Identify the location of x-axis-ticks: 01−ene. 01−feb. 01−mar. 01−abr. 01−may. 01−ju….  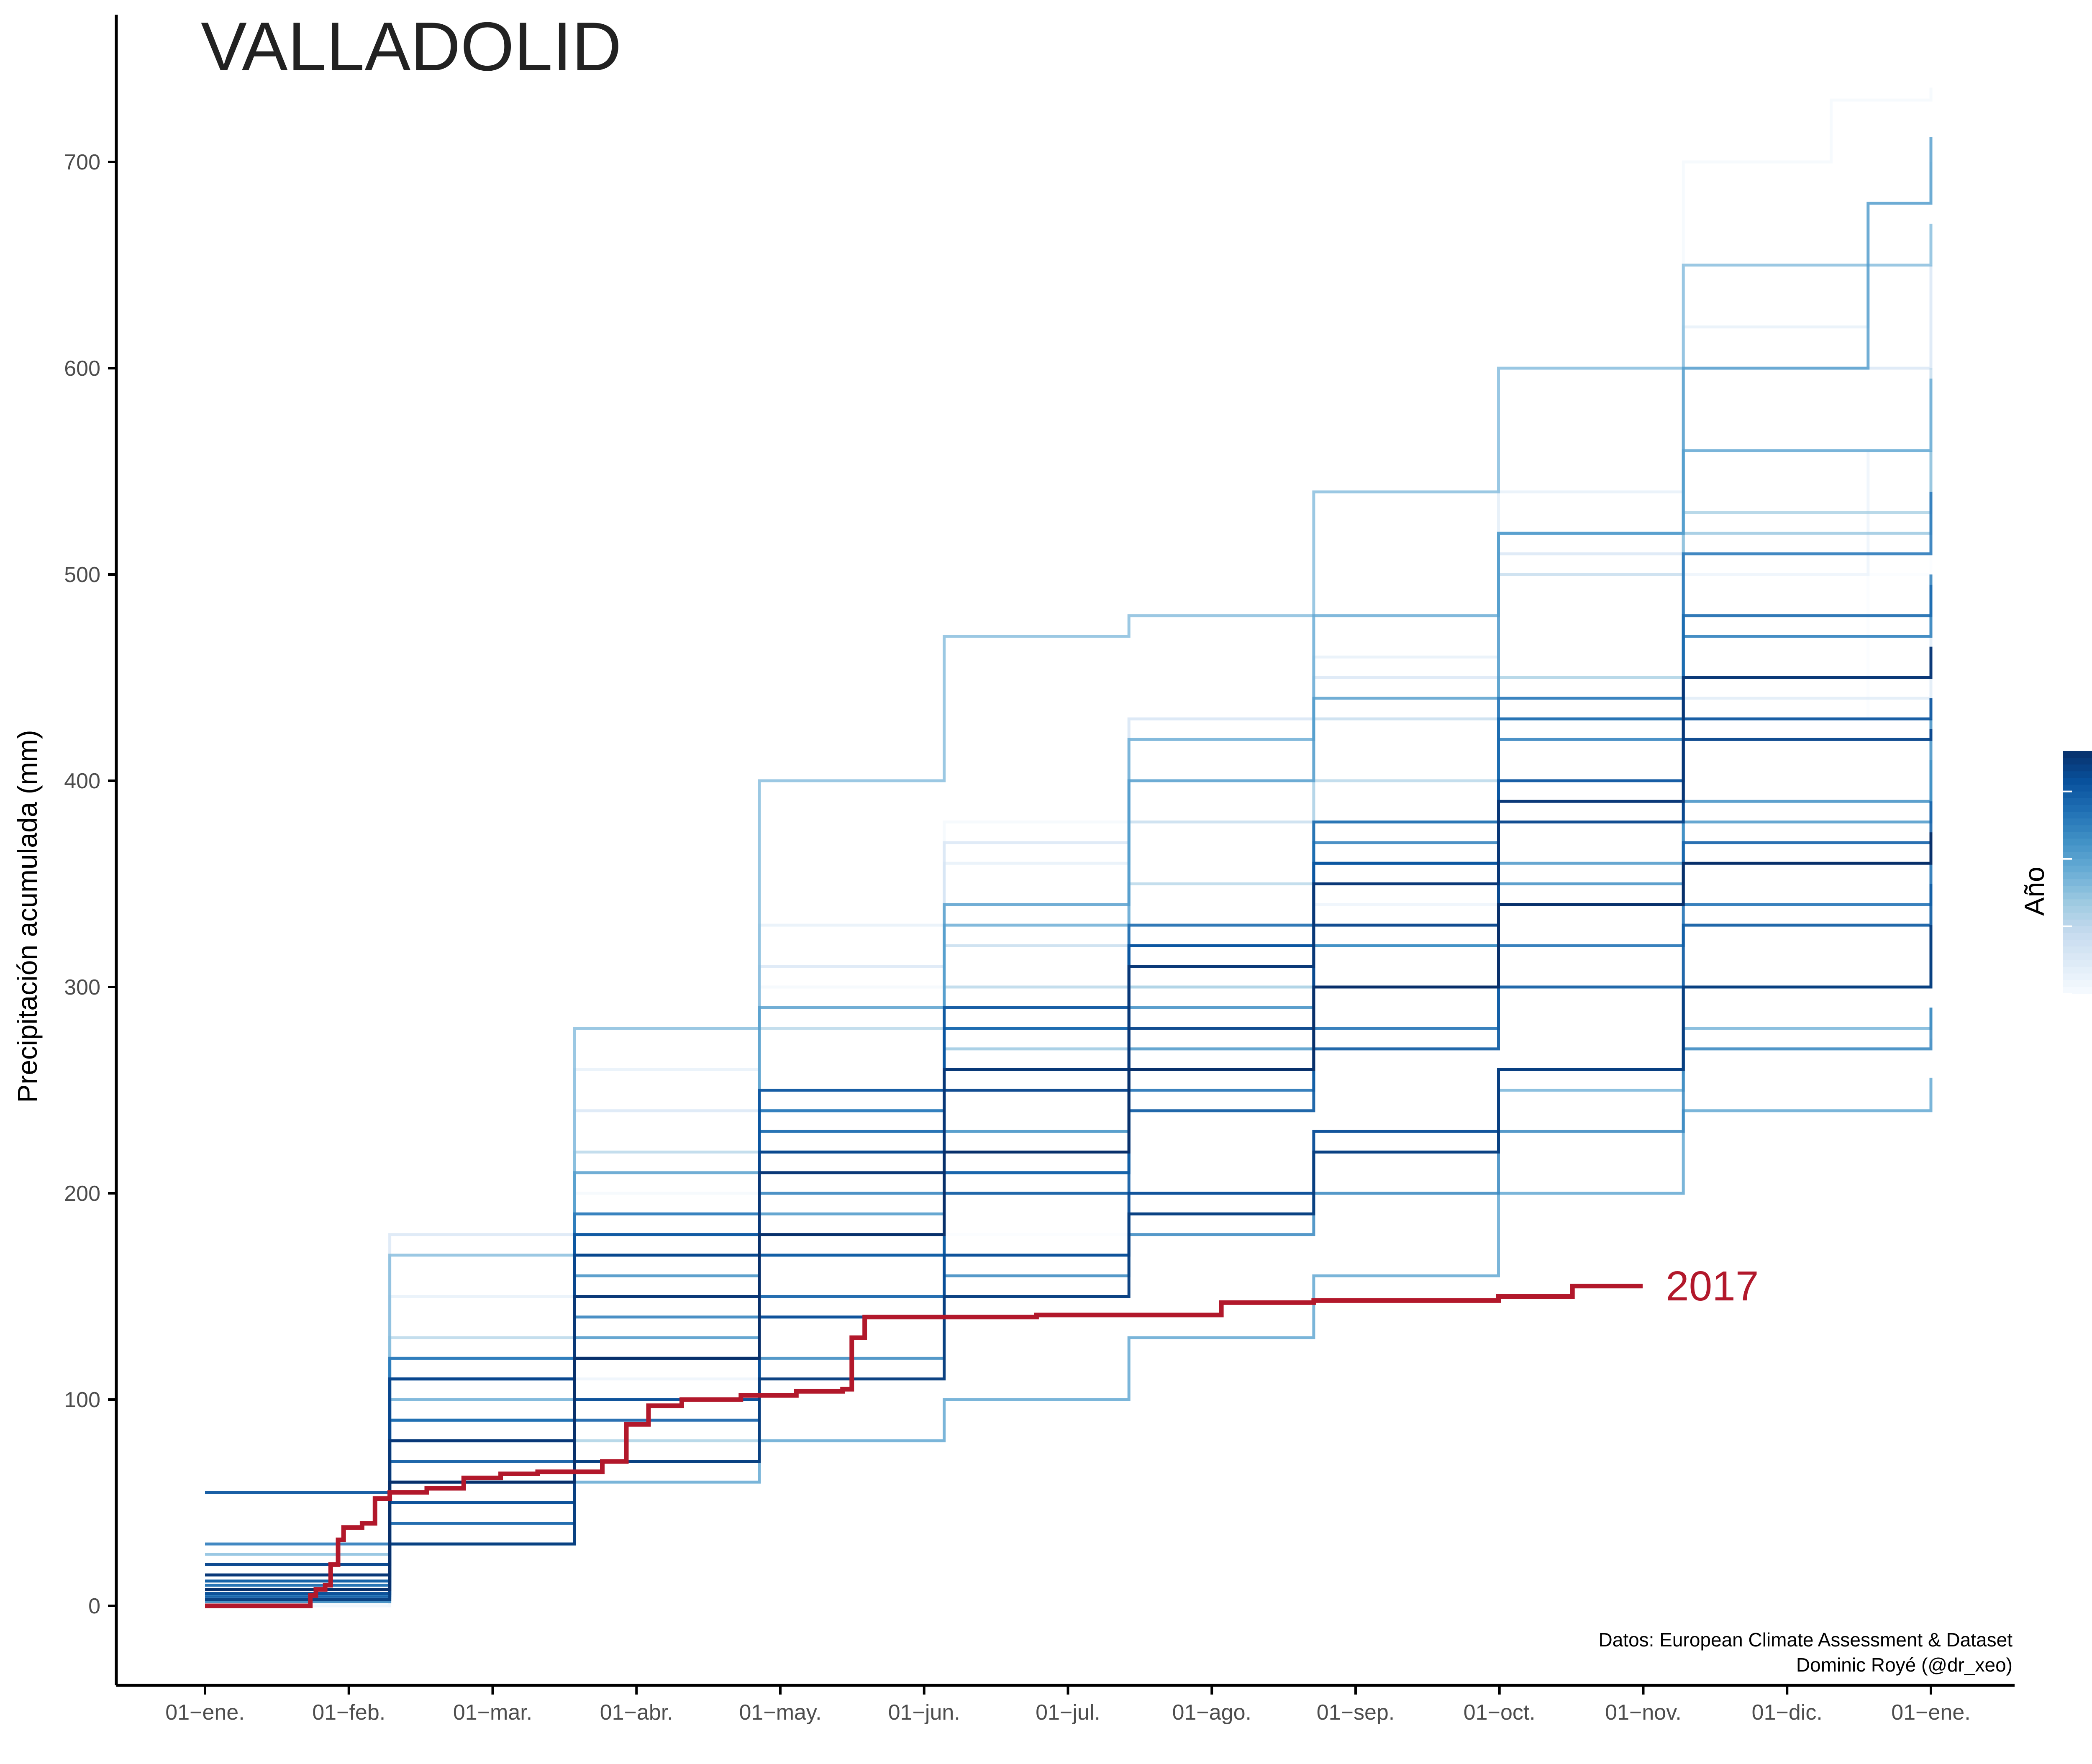
(1068, 1705).